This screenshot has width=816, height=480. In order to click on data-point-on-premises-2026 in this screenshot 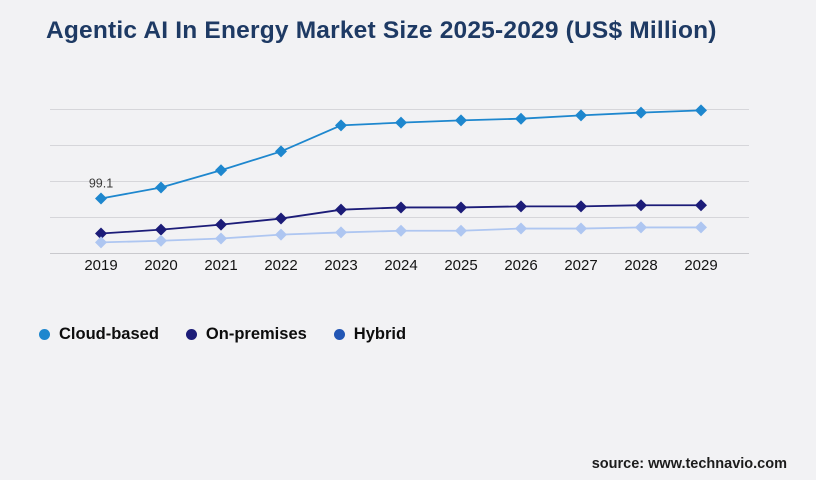, I will do `click(521, 206)`.